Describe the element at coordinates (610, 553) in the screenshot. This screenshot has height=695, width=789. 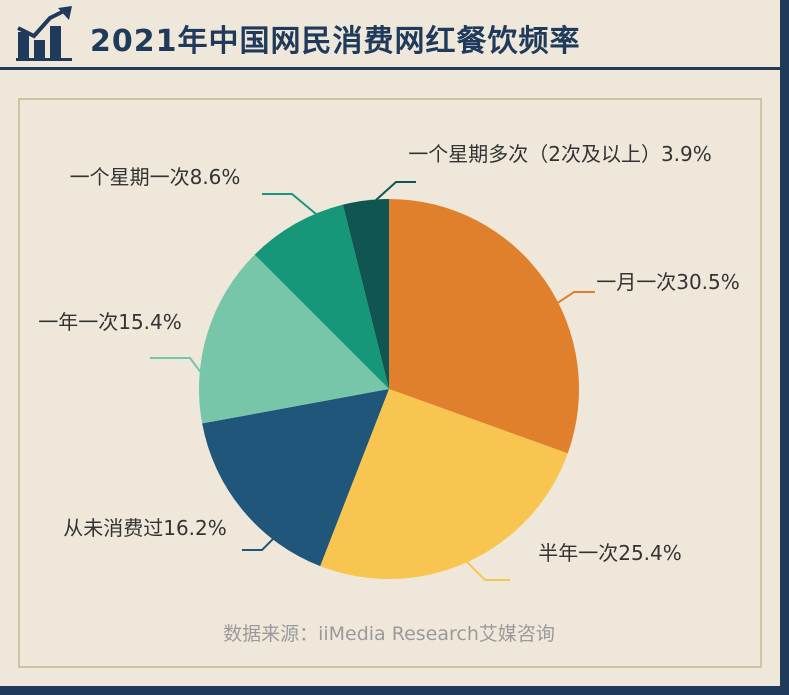
I see `slice-label: 半年一次25.4%` at that location.